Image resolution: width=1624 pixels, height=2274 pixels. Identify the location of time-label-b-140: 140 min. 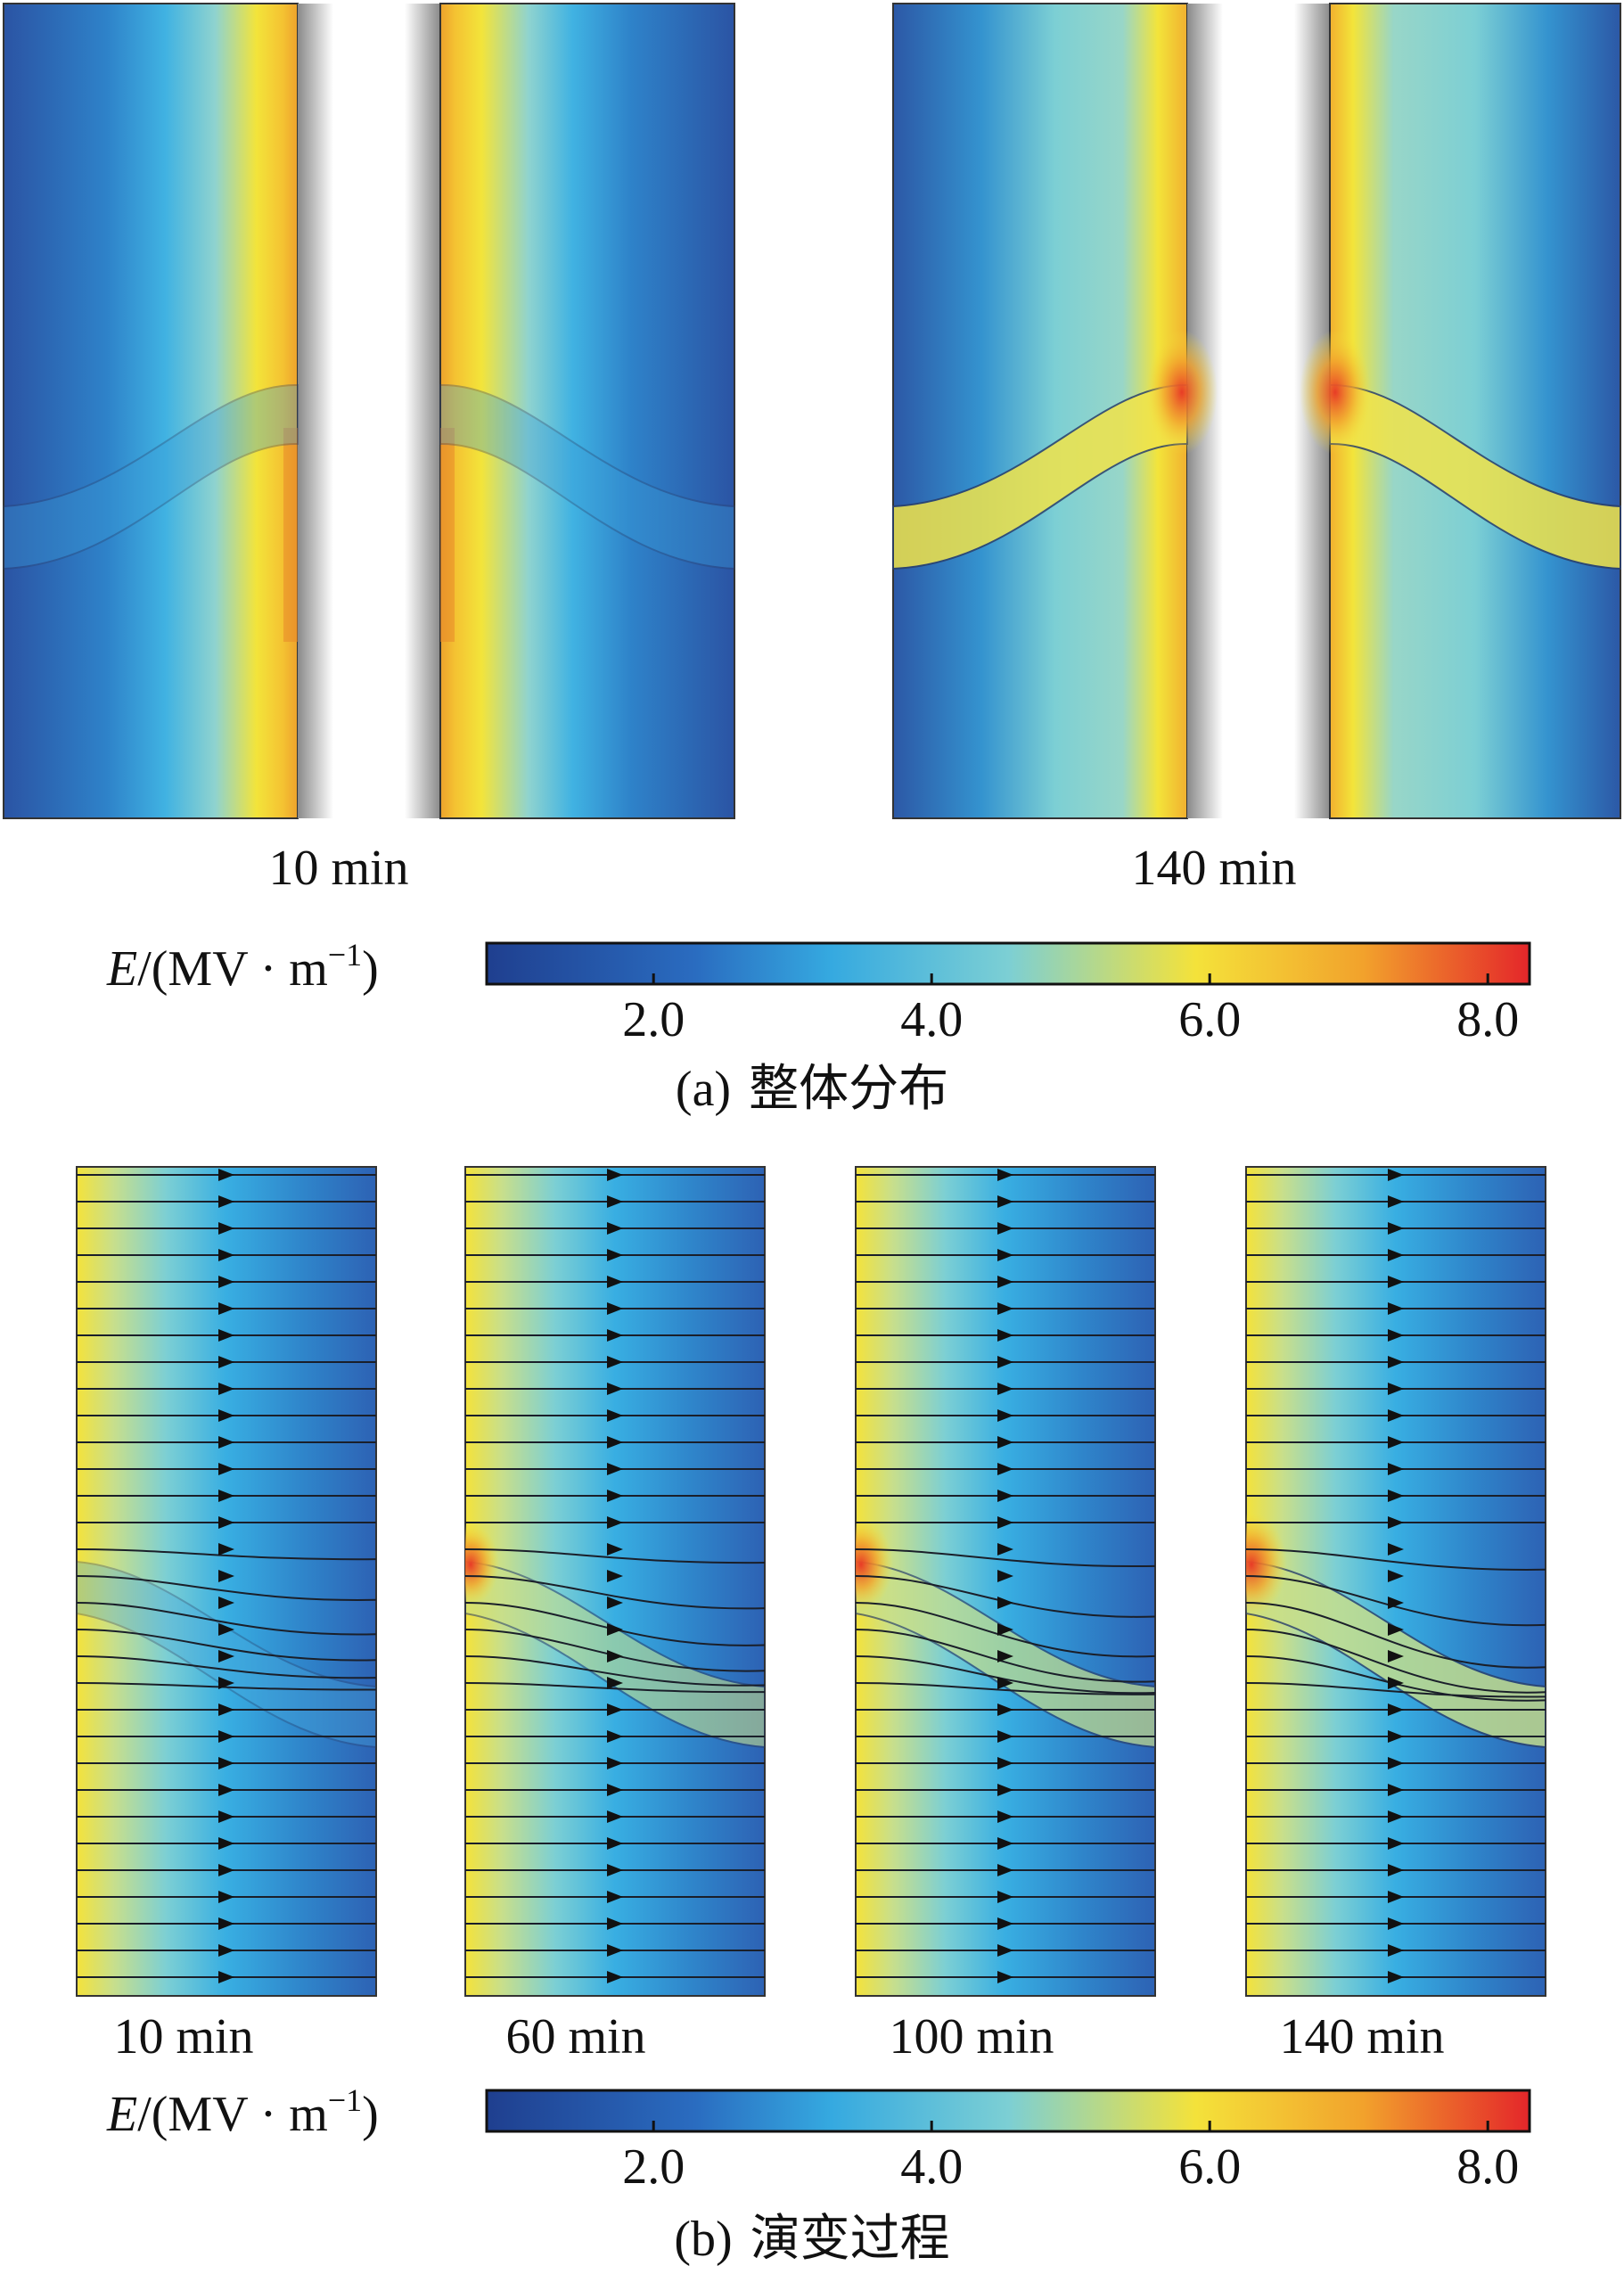
(1361, 2037).